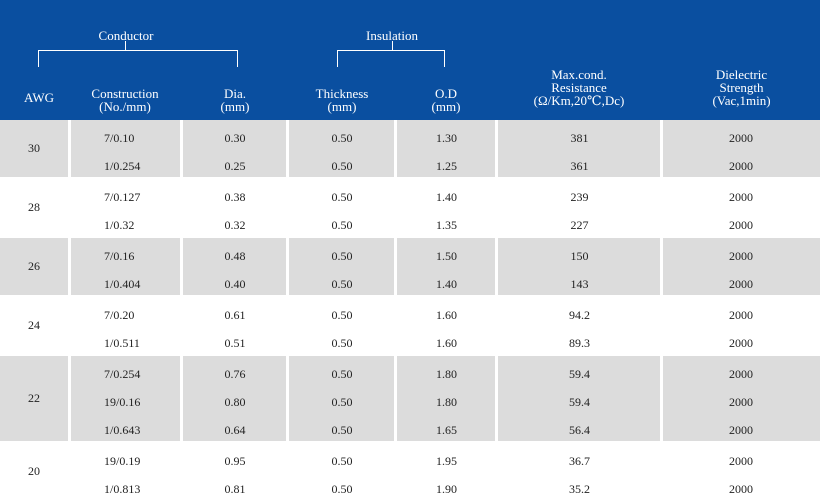  I want to click on col-header-dia: Dia. (mm), so click(235, 100).